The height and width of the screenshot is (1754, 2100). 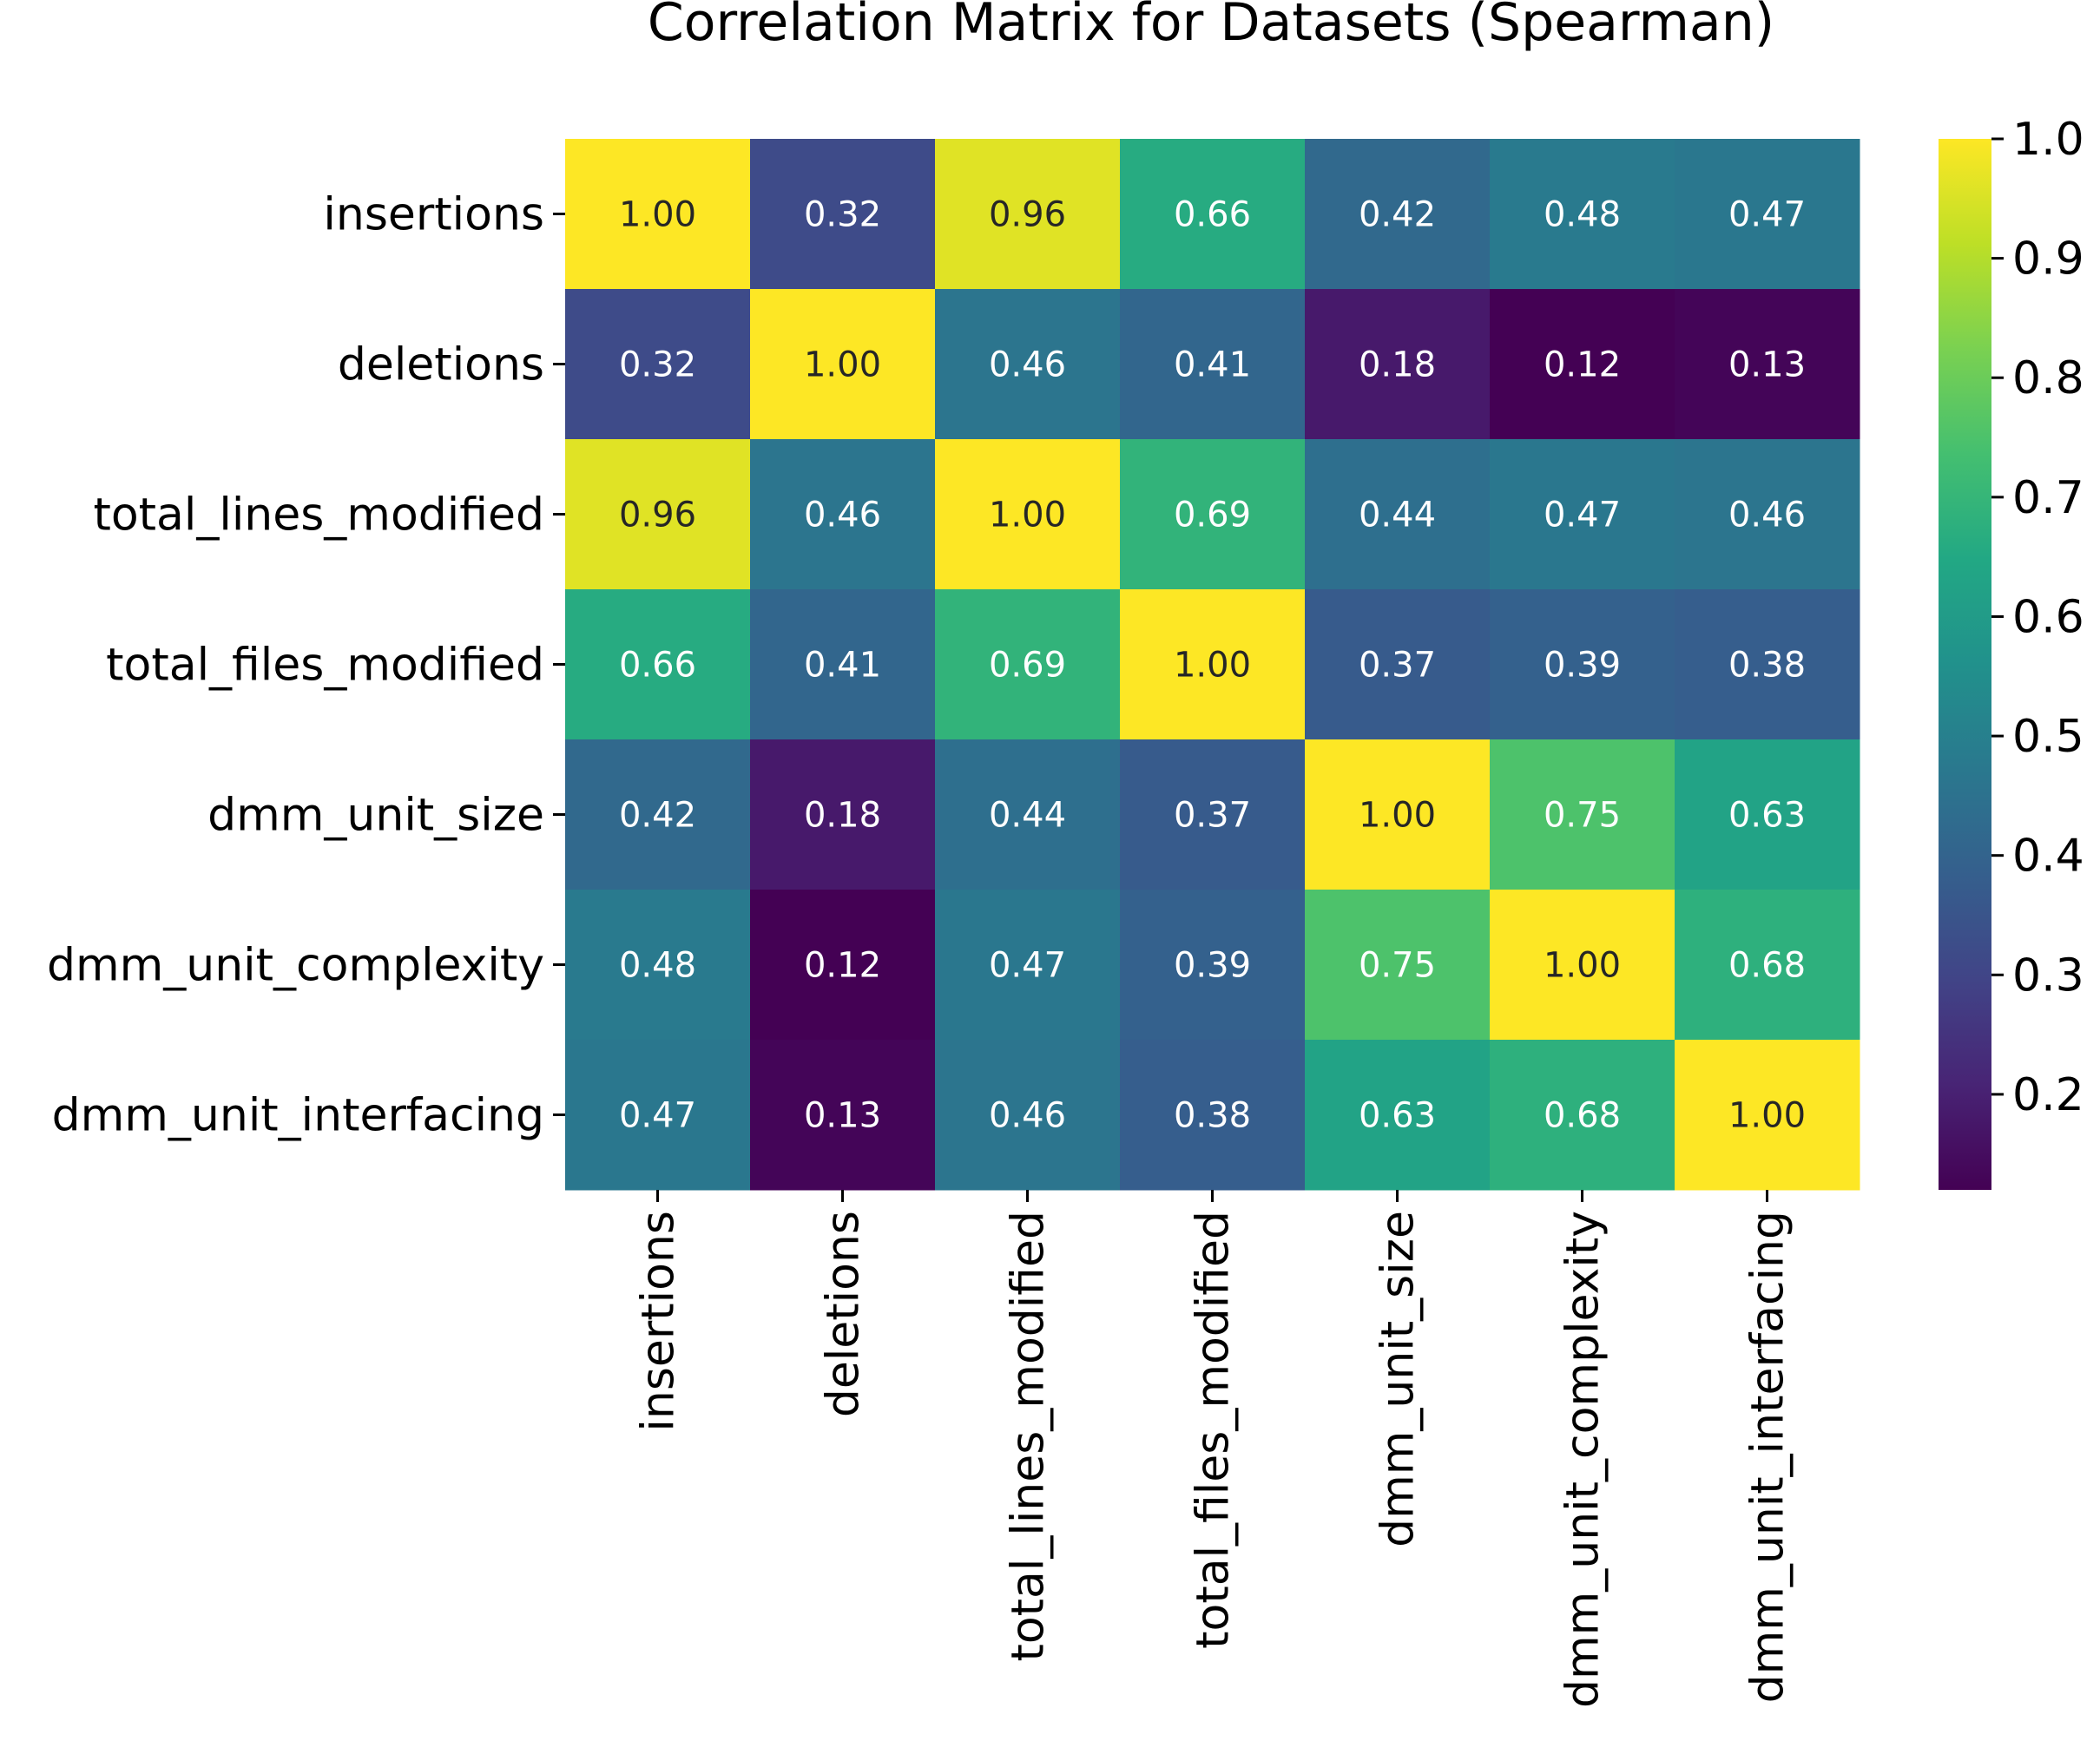 I want to click on heatmap-cell-dmm-unit-complexity-deletions, so click(x=843, y=966).